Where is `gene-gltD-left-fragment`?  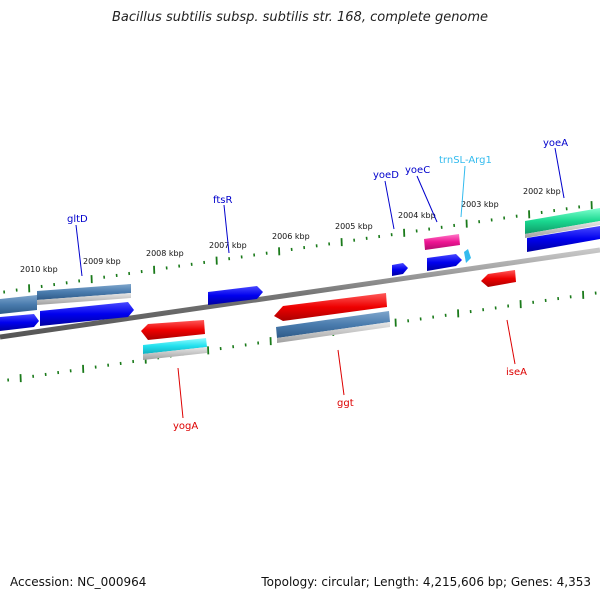 gene-gltD-left-fragment is located at coordinates (18, 304).